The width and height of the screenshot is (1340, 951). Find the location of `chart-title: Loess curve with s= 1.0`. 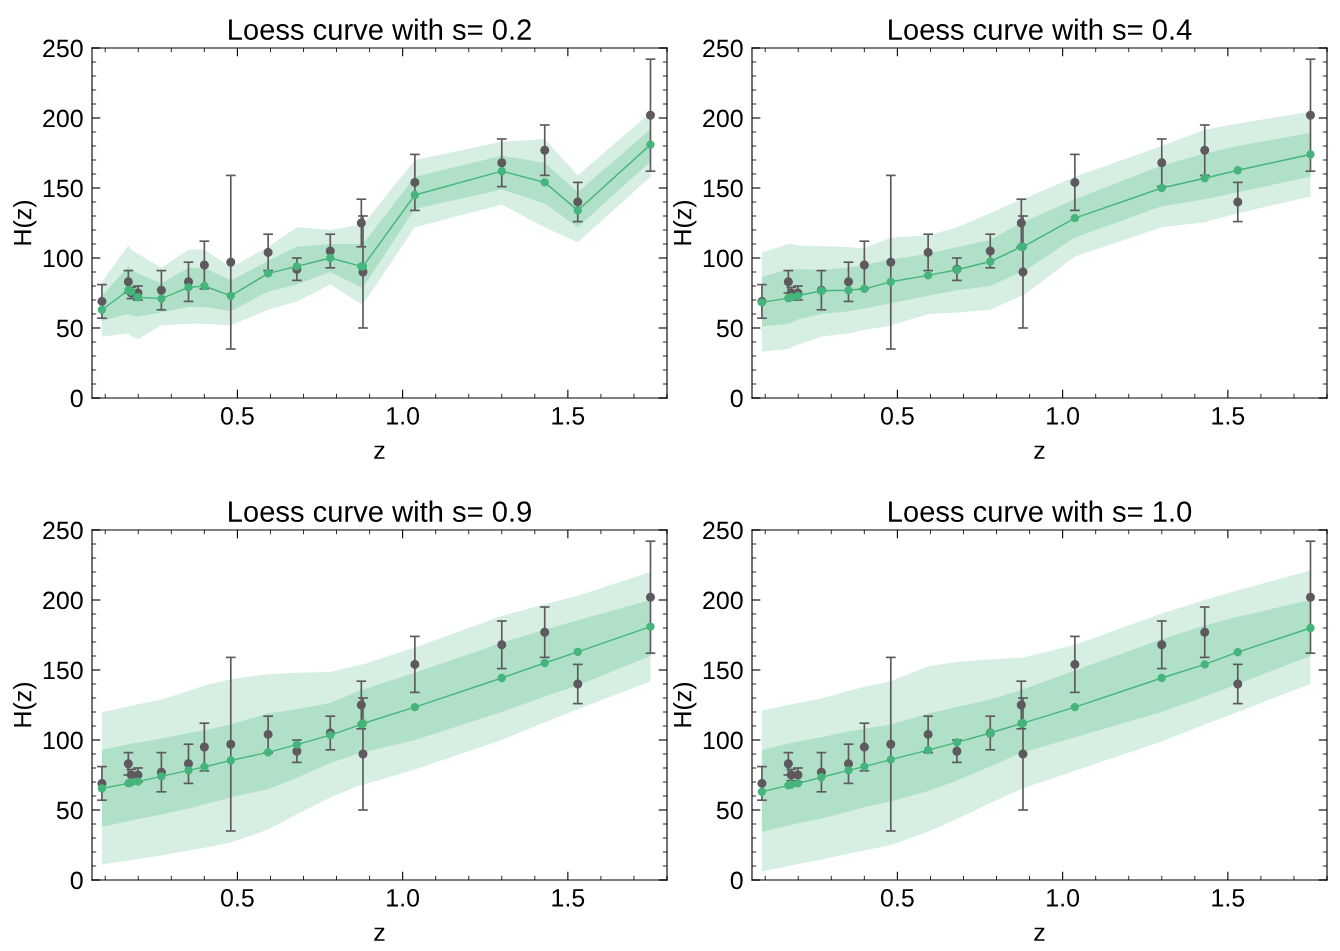

chart-title: Loess curve with s= 1.0 is located at coordinates (1040, 511).